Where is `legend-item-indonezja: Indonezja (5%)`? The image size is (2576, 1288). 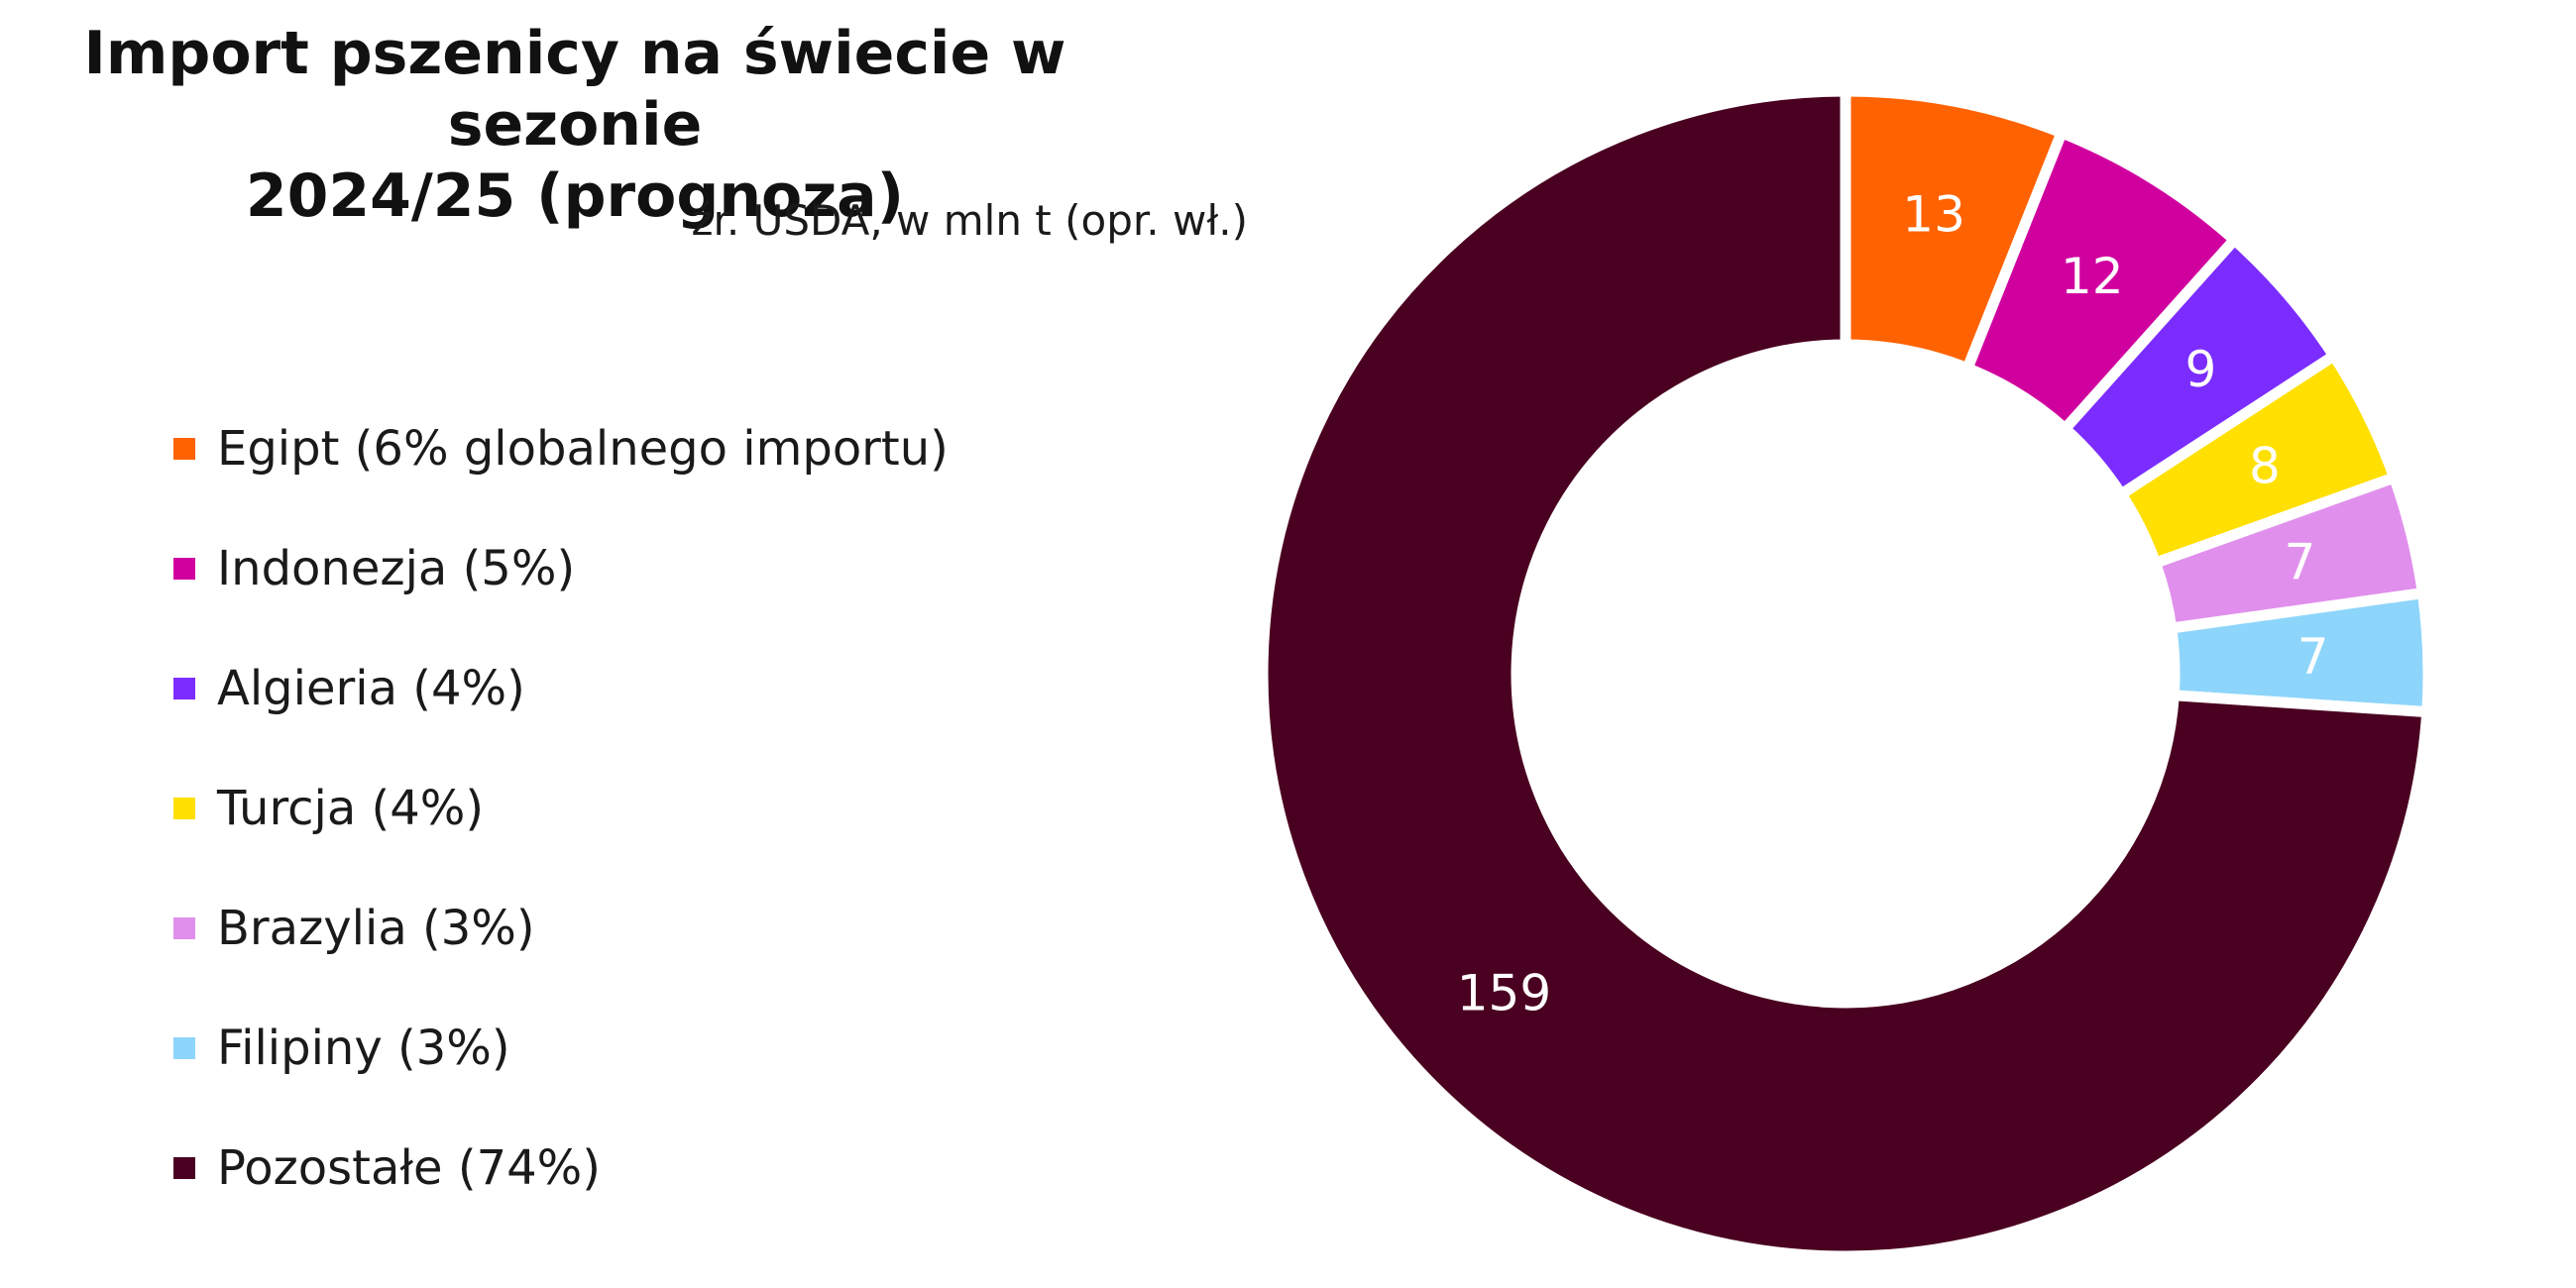 legend-item-indonezja: Indonezja (5%) is located at coordinates (561, 568).